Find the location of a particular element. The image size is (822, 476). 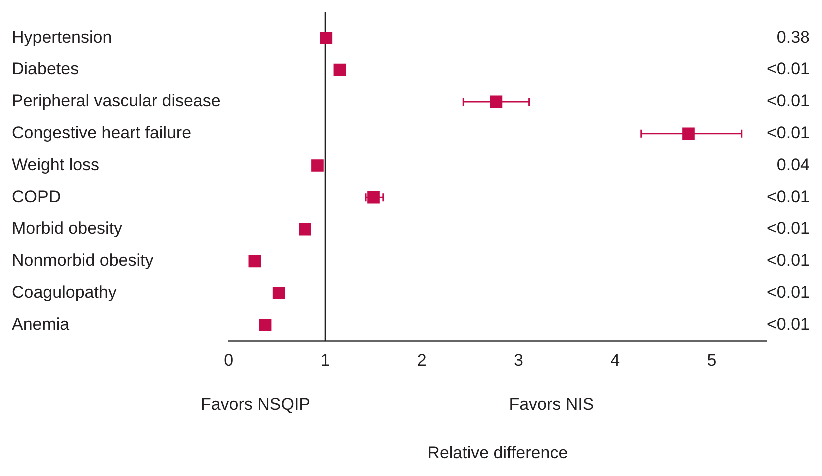

y-tick-label: Diabetes is located at coordinates (46, 69).